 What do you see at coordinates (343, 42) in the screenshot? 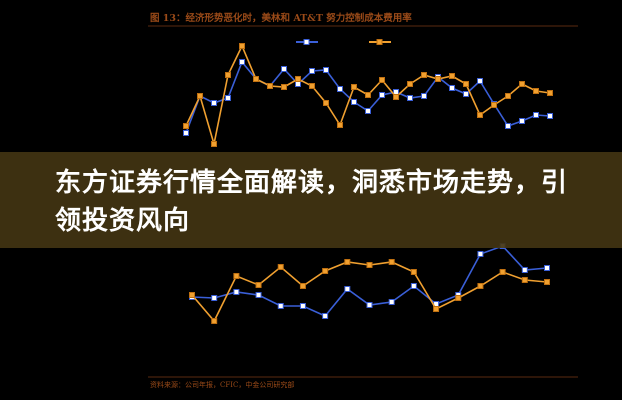
I see `legend` at bounding box center [343, 42].